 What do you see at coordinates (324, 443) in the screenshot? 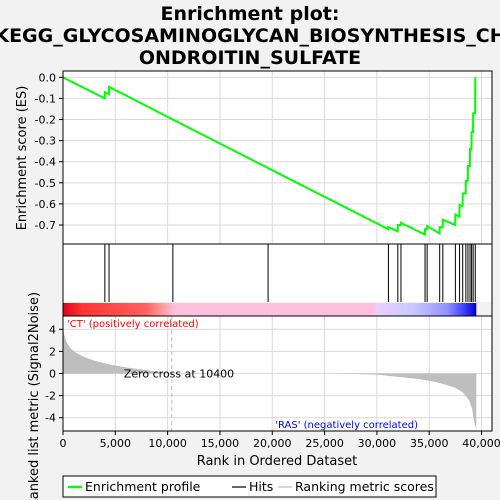
I see `x-tick-label-5: 25,000` at bounding box center [324, 443].